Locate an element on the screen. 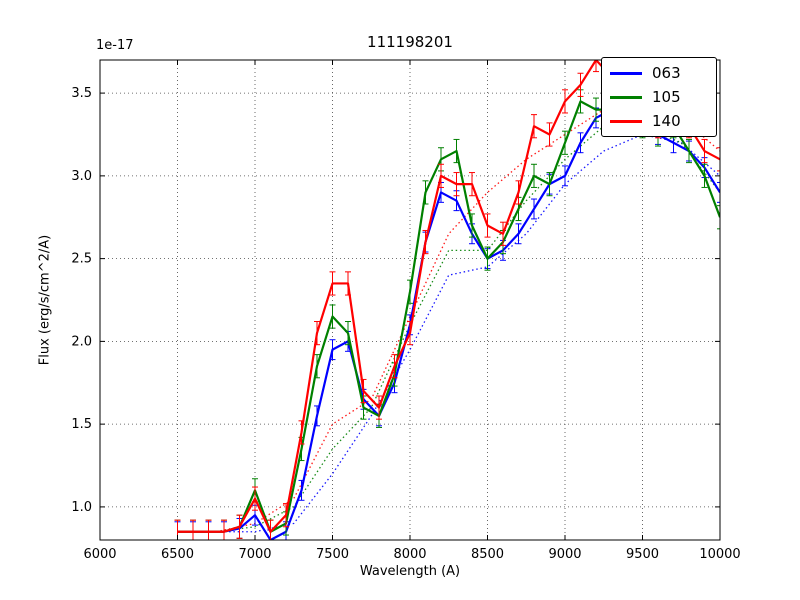 The height and width of the screenshot is (600, 800). legend-entry-140: 140 is located at coordinates (663, 121).